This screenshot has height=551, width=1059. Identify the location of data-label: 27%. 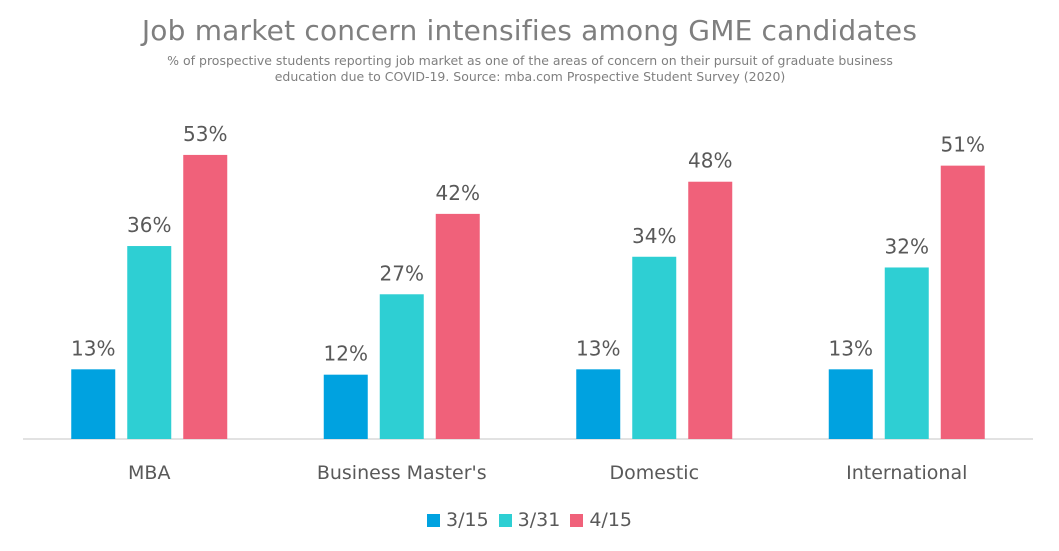
(402, 273).